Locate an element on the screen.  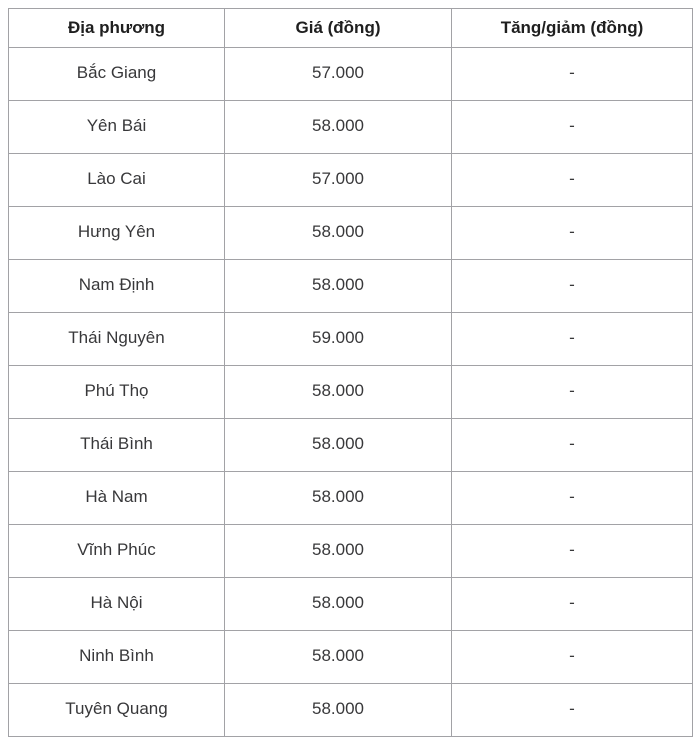
table-row: Lào Cai 57.000 - is located at coordinates (350, 180).